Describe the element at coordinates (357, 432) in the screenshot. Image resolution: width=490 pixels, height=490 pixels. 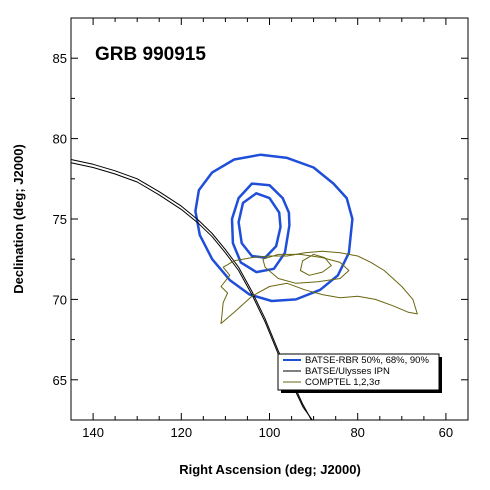
I see `x-tick-label: 80` at that location.